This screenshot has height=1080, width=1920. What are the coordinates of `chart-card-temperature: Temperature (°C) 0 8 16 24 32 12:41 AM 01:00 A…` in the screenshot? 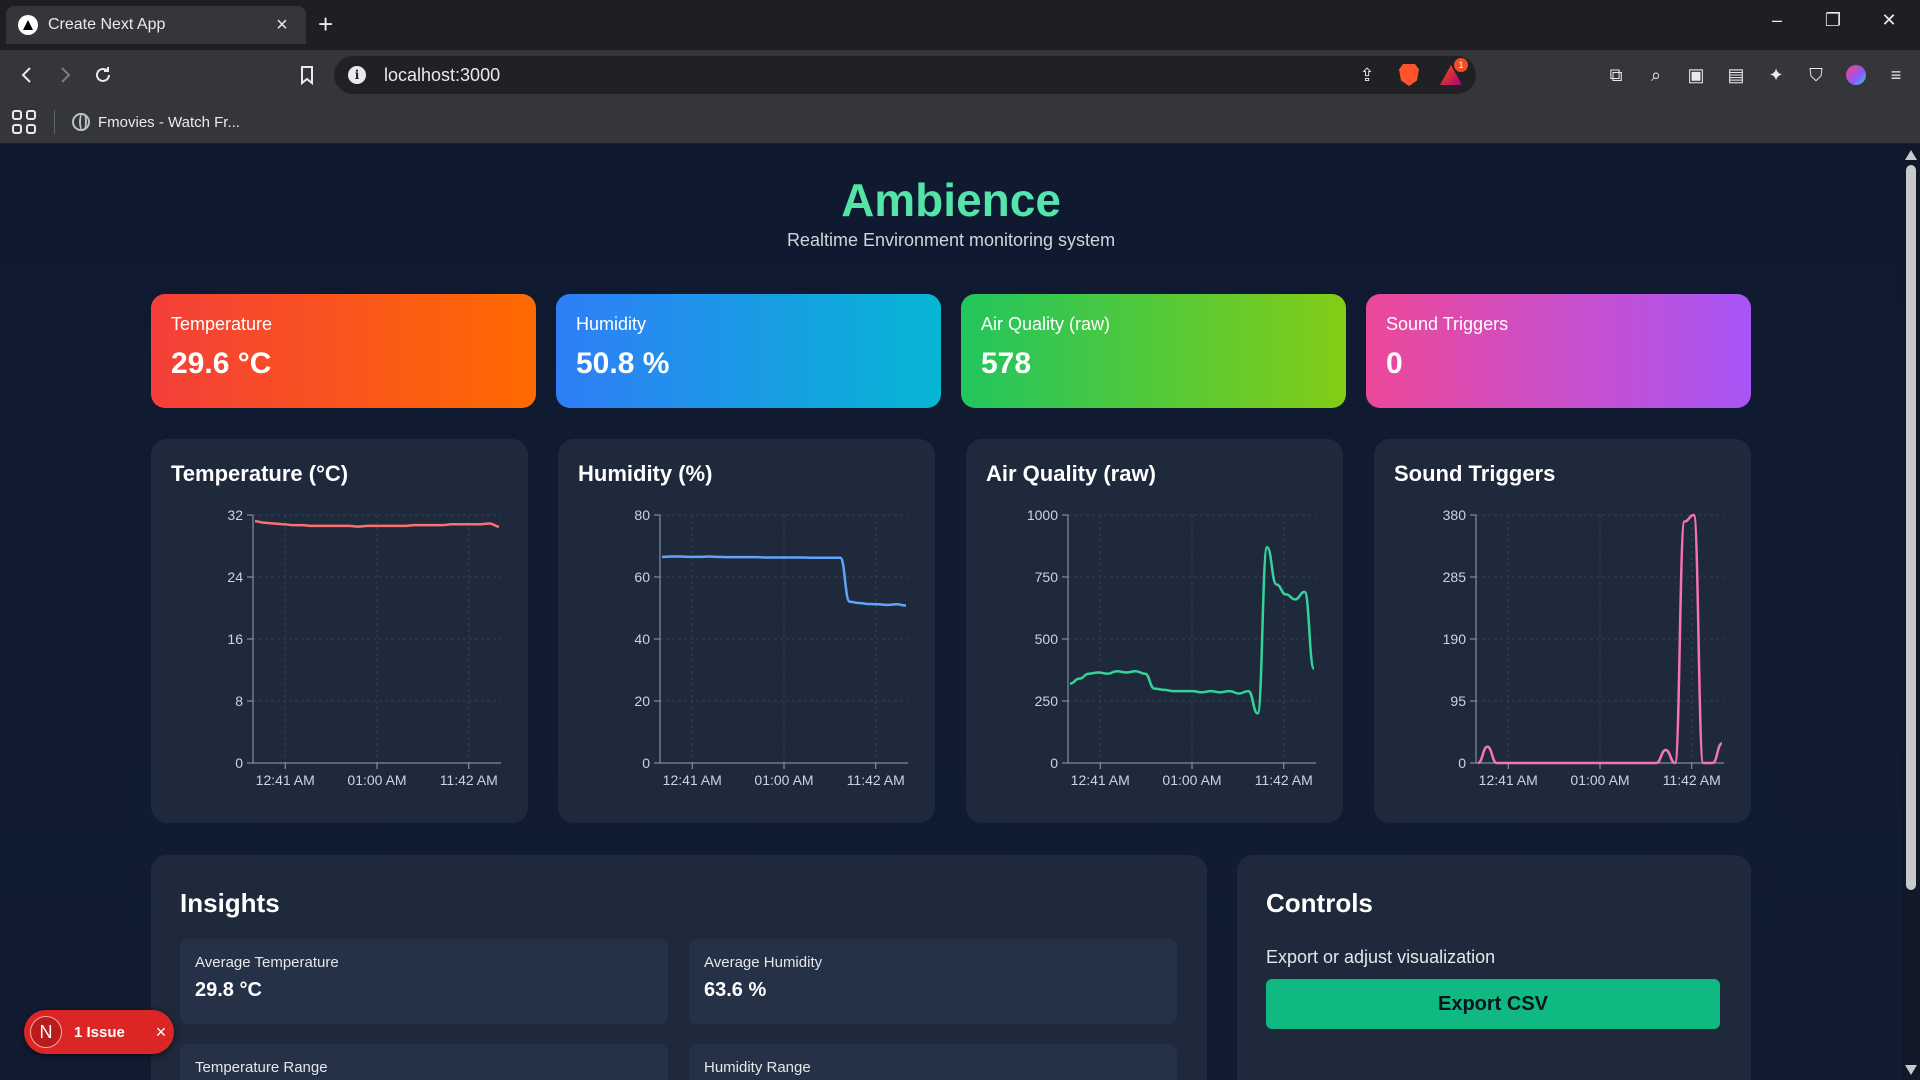 It's located at (339, 631).